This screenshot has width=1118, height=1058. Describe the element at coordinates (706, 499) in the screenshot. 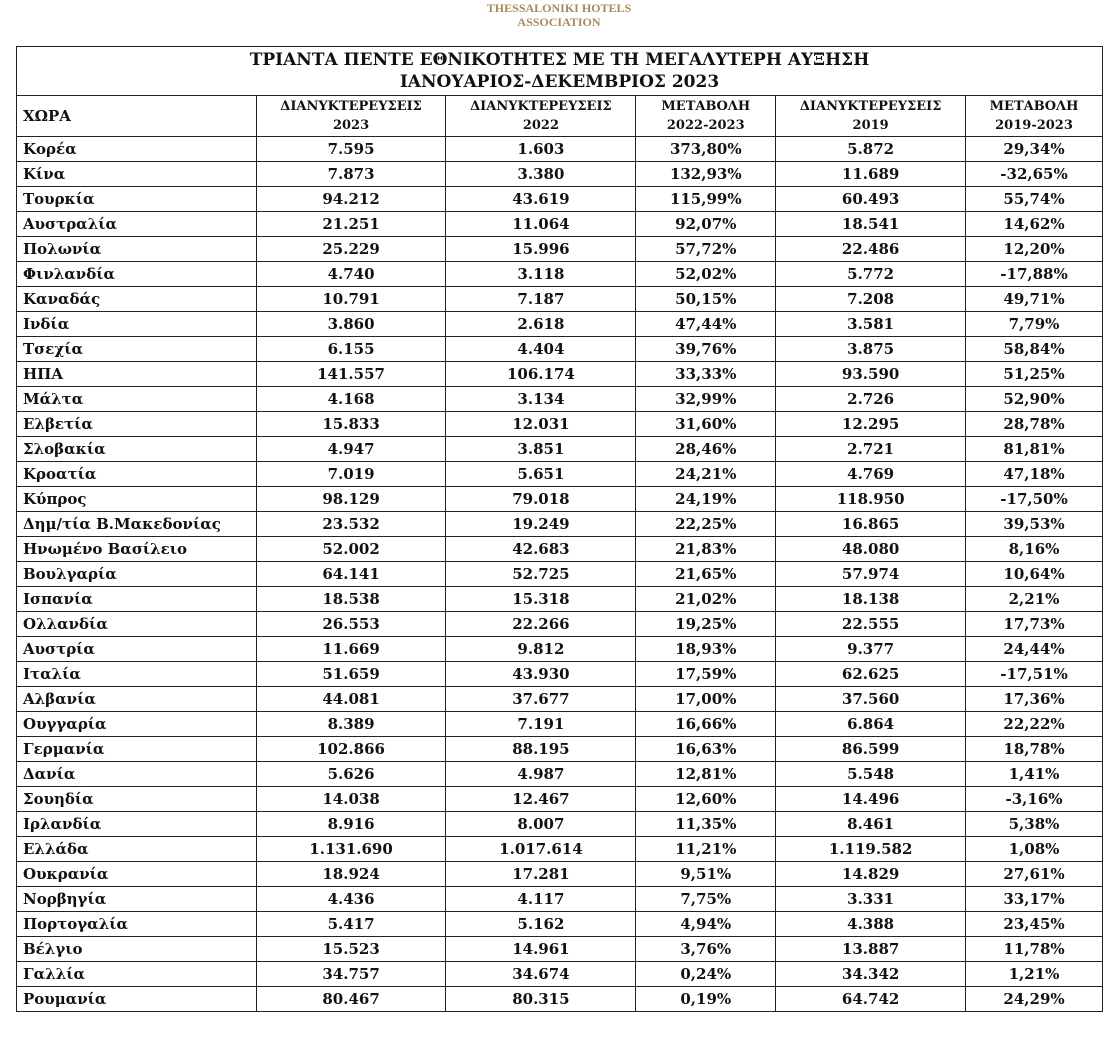

I see `change-2022-2023-cell: 24,19%` at that location.